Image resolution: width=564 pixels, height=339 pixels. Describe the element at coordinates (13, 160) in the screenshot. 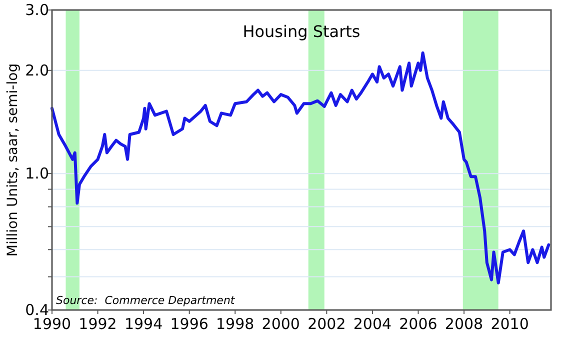

I see `y-axis-title: Million Units, saar, semi-log` at that location.